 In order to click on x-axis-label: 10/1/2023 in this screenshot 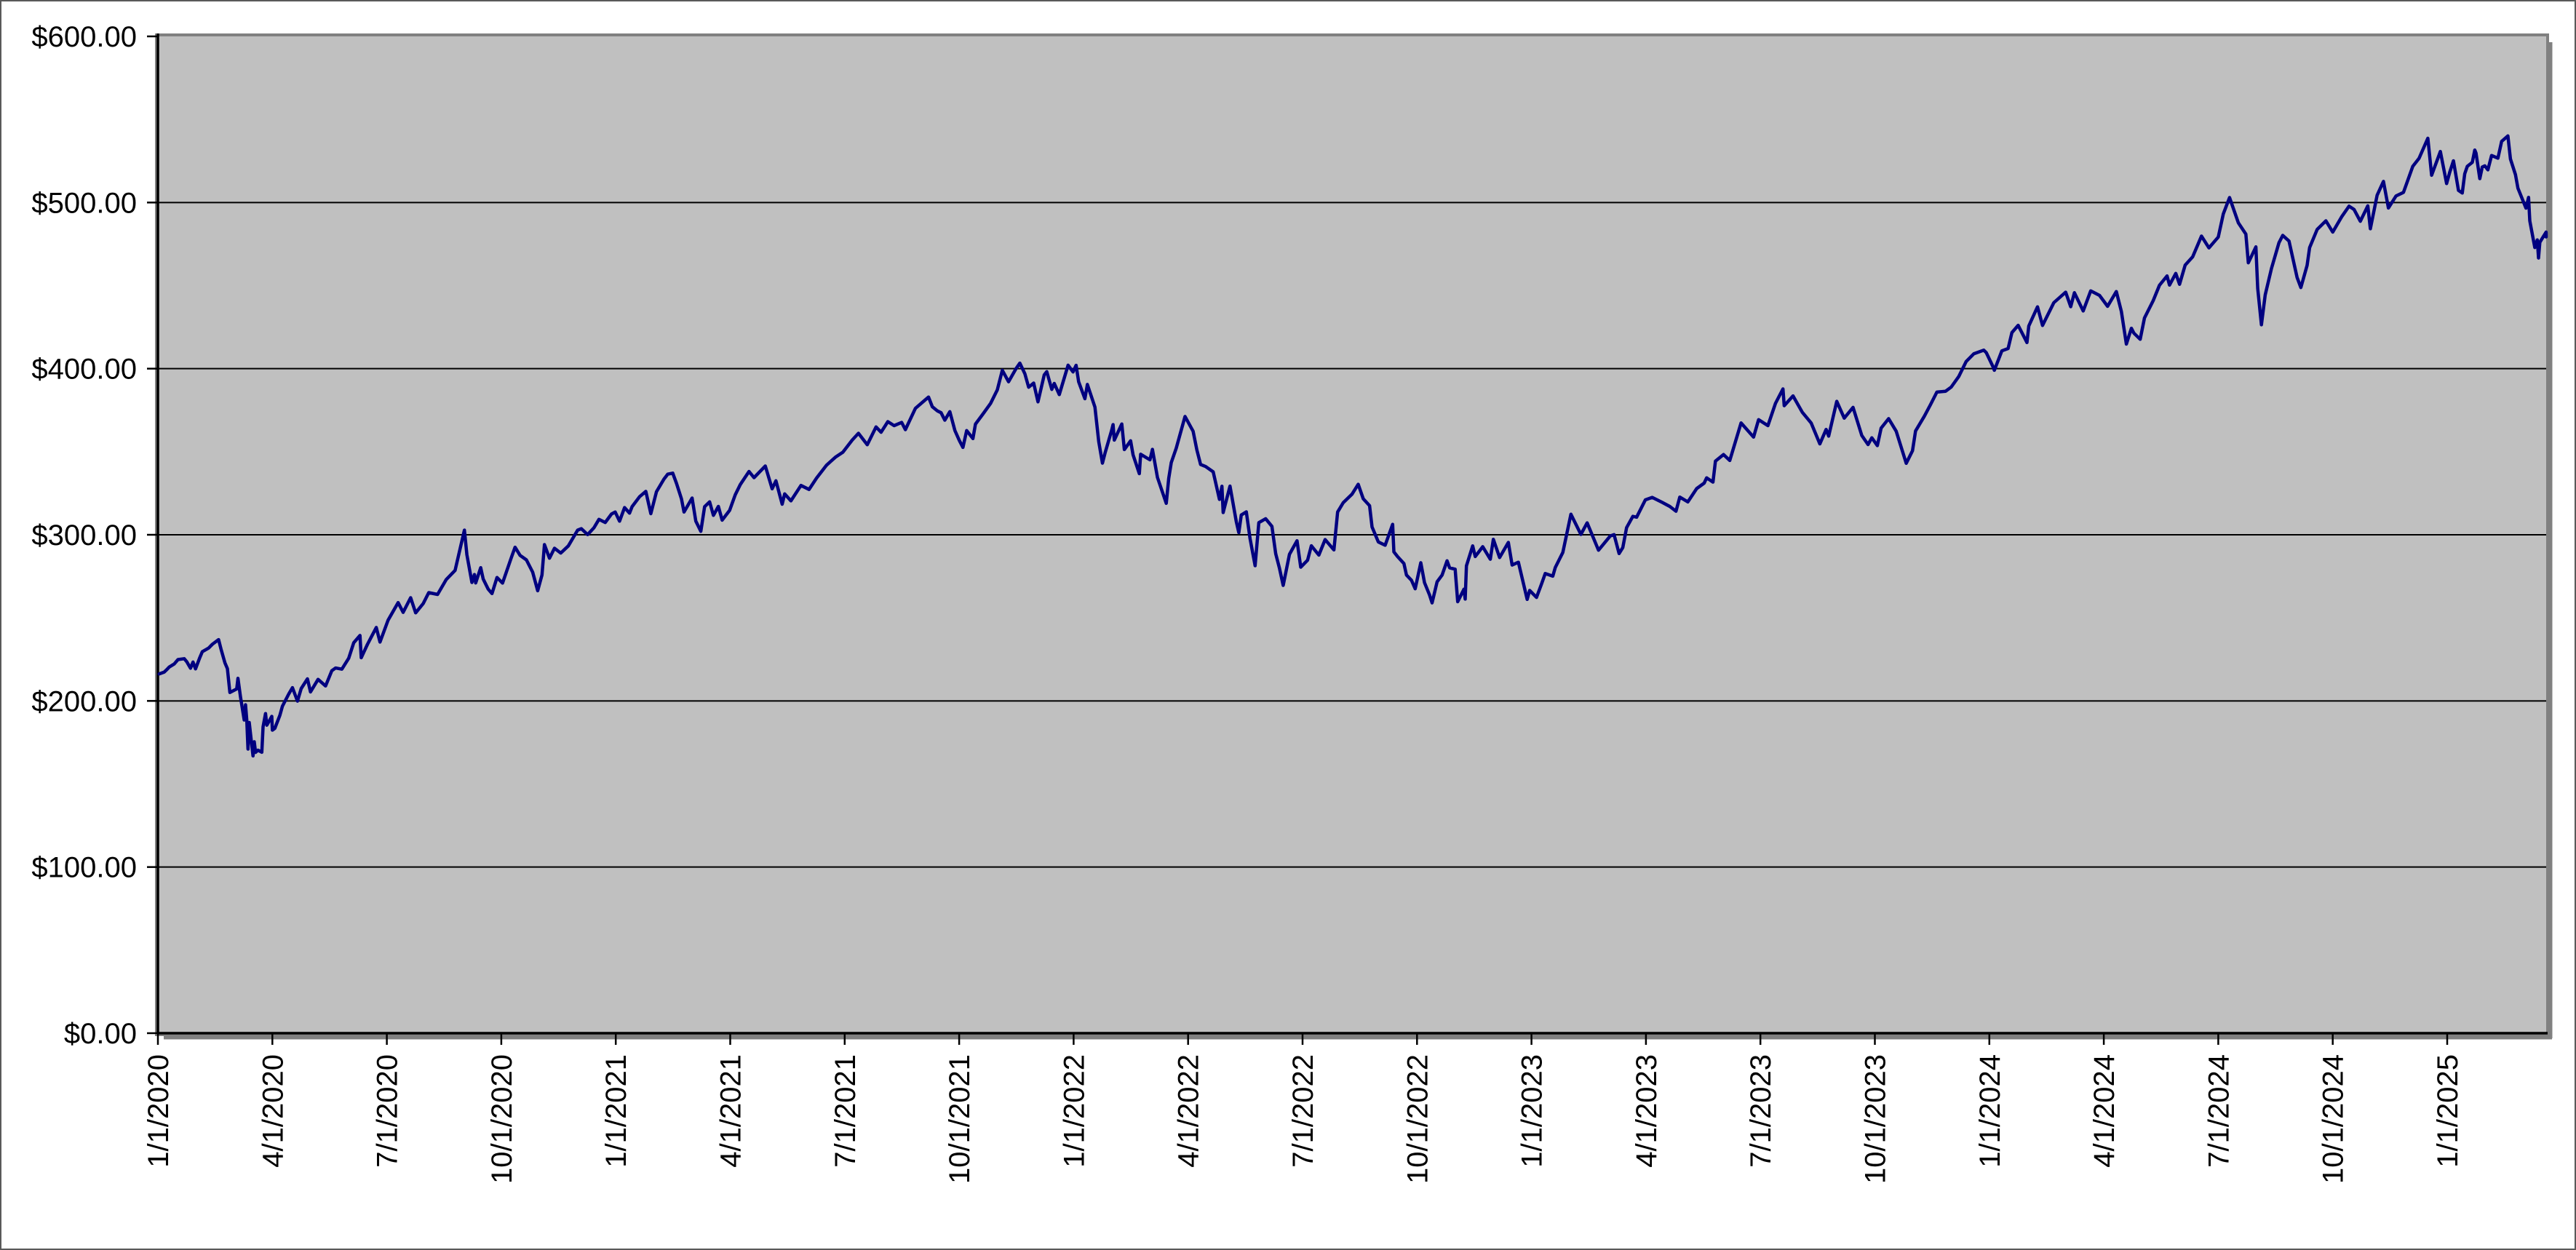, I will do `click(1875, 1119)`.